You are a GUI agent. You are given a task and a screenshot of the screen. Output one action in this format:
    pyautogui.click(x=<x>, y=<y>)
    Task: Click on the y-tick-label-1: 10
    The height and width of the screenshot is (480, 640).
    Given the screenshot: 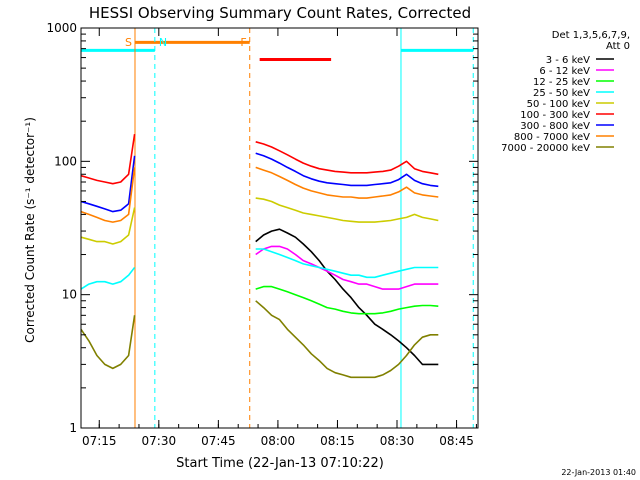 What is the action you would take?
    pyautogui.click(x=69, y=295)
    